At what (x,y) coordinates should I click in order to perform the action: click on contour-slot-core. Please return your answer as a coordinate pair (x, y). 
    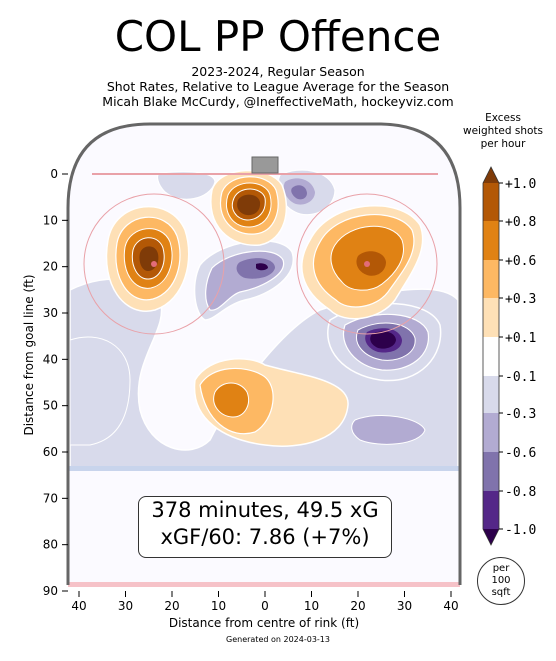
    Looking at the image, I should click on (262, 267).